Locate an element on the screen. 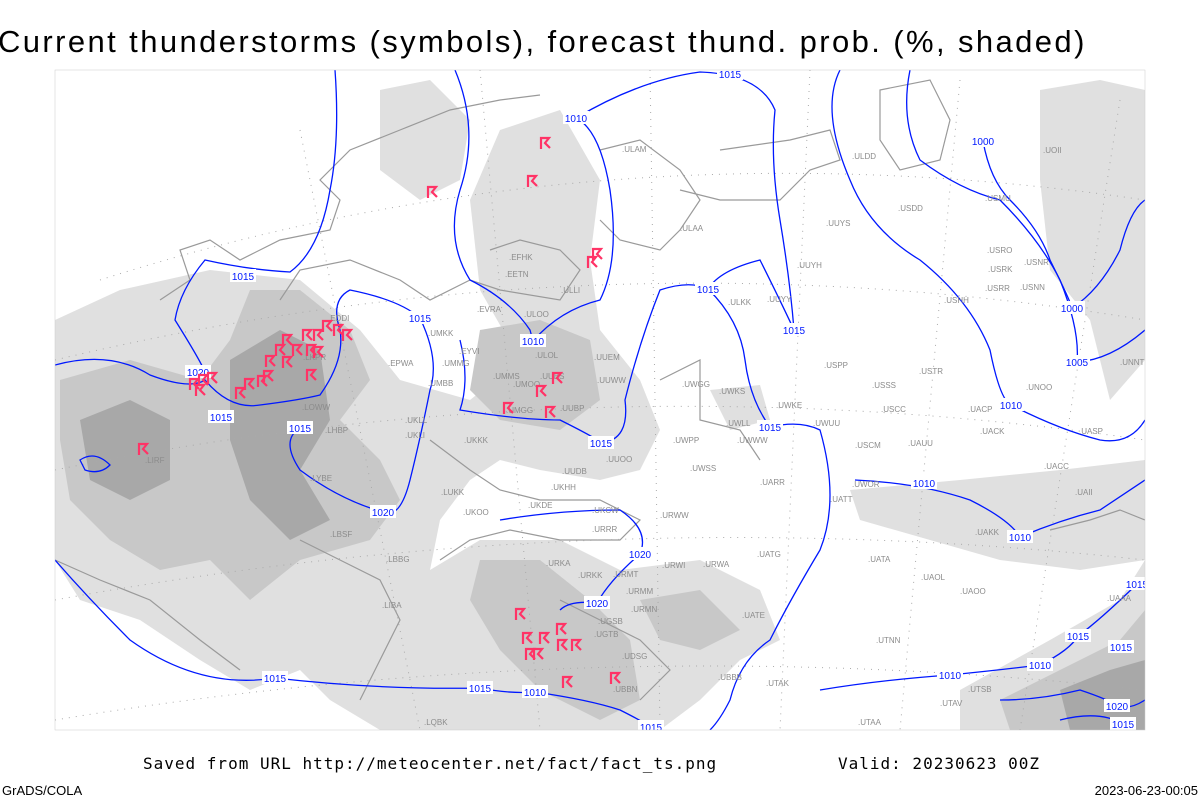 Image resolution: width=1200 pixels, height=800 pixels. station-label: .UTNN is located at coordinates (888, 640).